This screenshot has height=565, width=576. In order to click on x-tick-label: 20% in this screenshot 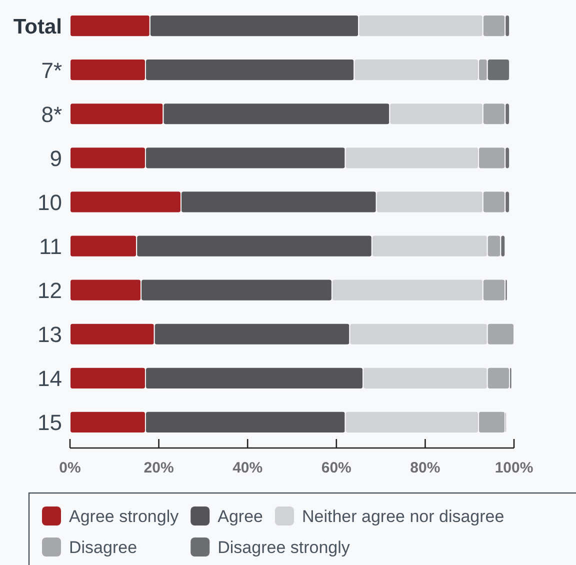, I will do `click(159, 467)`.